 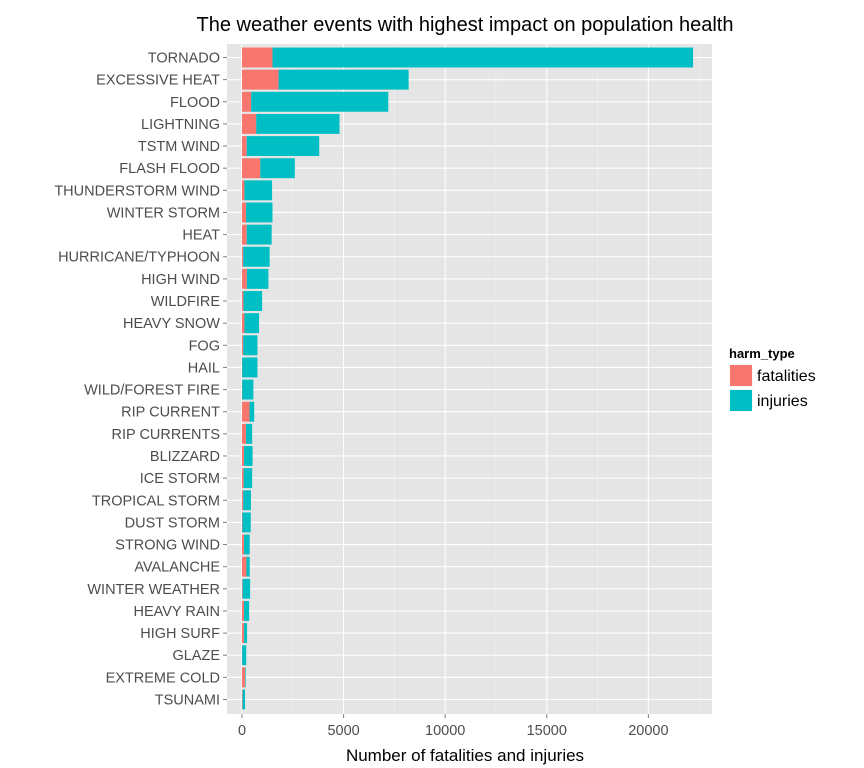 What do you see at coordinates (187, 701) in the screenshot?
I see `y-tick-label: TSUNAMI` at bounding box center [187, 701].